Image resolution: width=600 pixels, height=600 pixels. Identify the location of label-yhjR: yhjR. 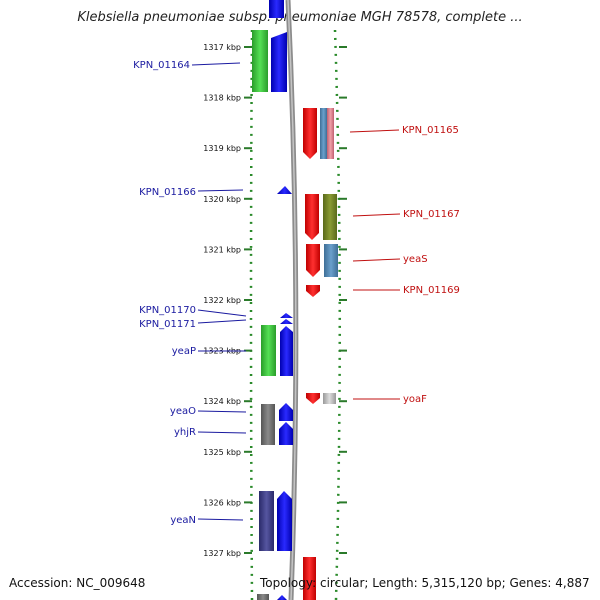
(185, 432).